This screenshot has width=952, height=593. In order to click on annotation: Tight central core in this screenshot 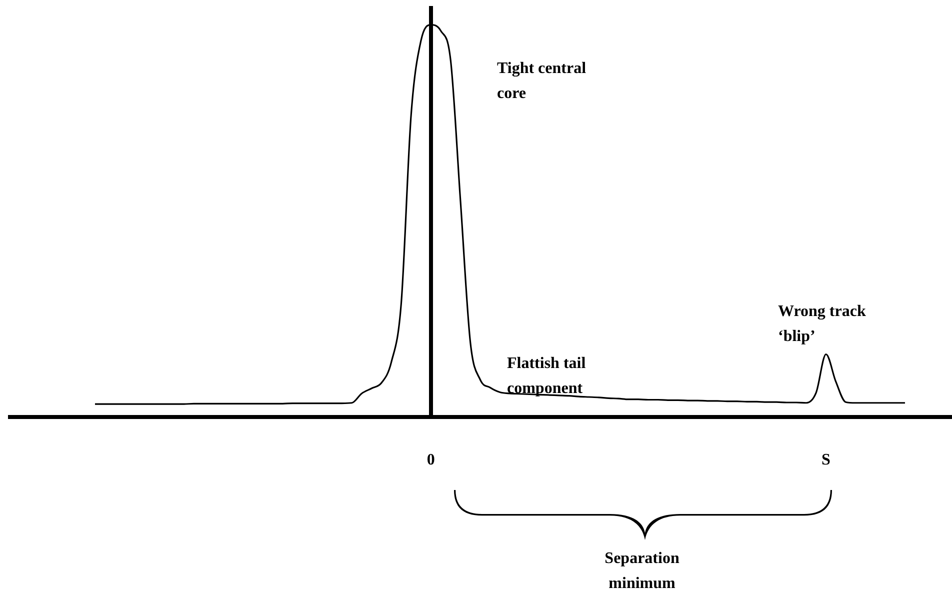, I will do `click(542, 81)`.